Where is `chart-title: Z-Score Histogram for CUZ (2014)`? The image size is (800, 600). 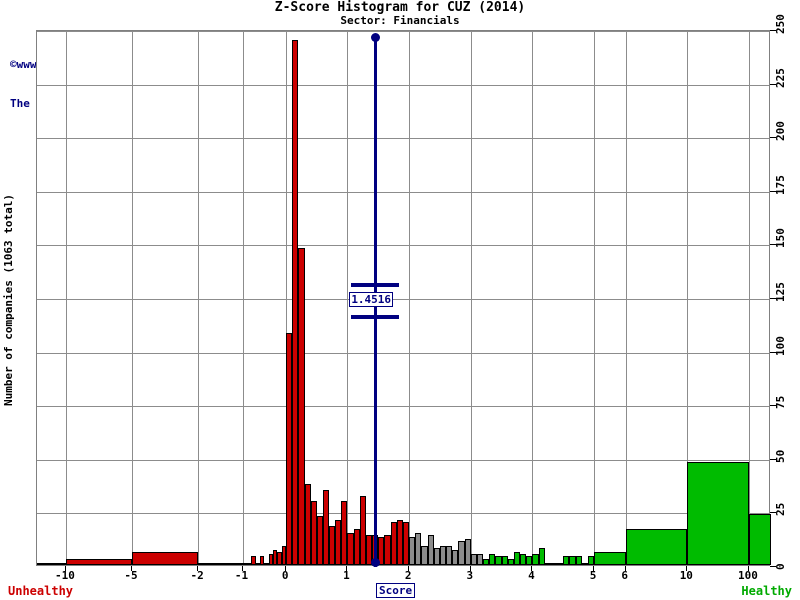
chart-title: Z-Score Histogram for CUZ (2014) is located at coordinates (400, 7).